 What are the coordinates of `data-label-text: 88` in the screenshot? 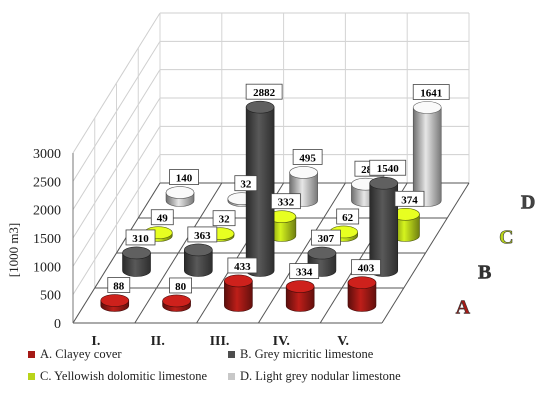 It's located at (119, 287).